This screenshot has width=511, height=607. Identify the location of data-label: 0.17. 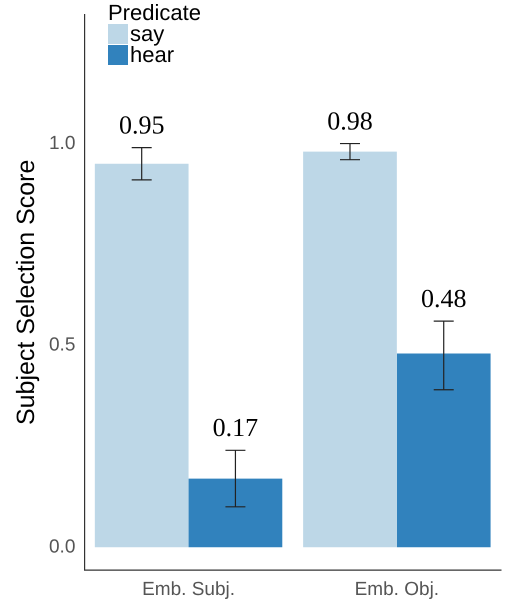
(235, 427).